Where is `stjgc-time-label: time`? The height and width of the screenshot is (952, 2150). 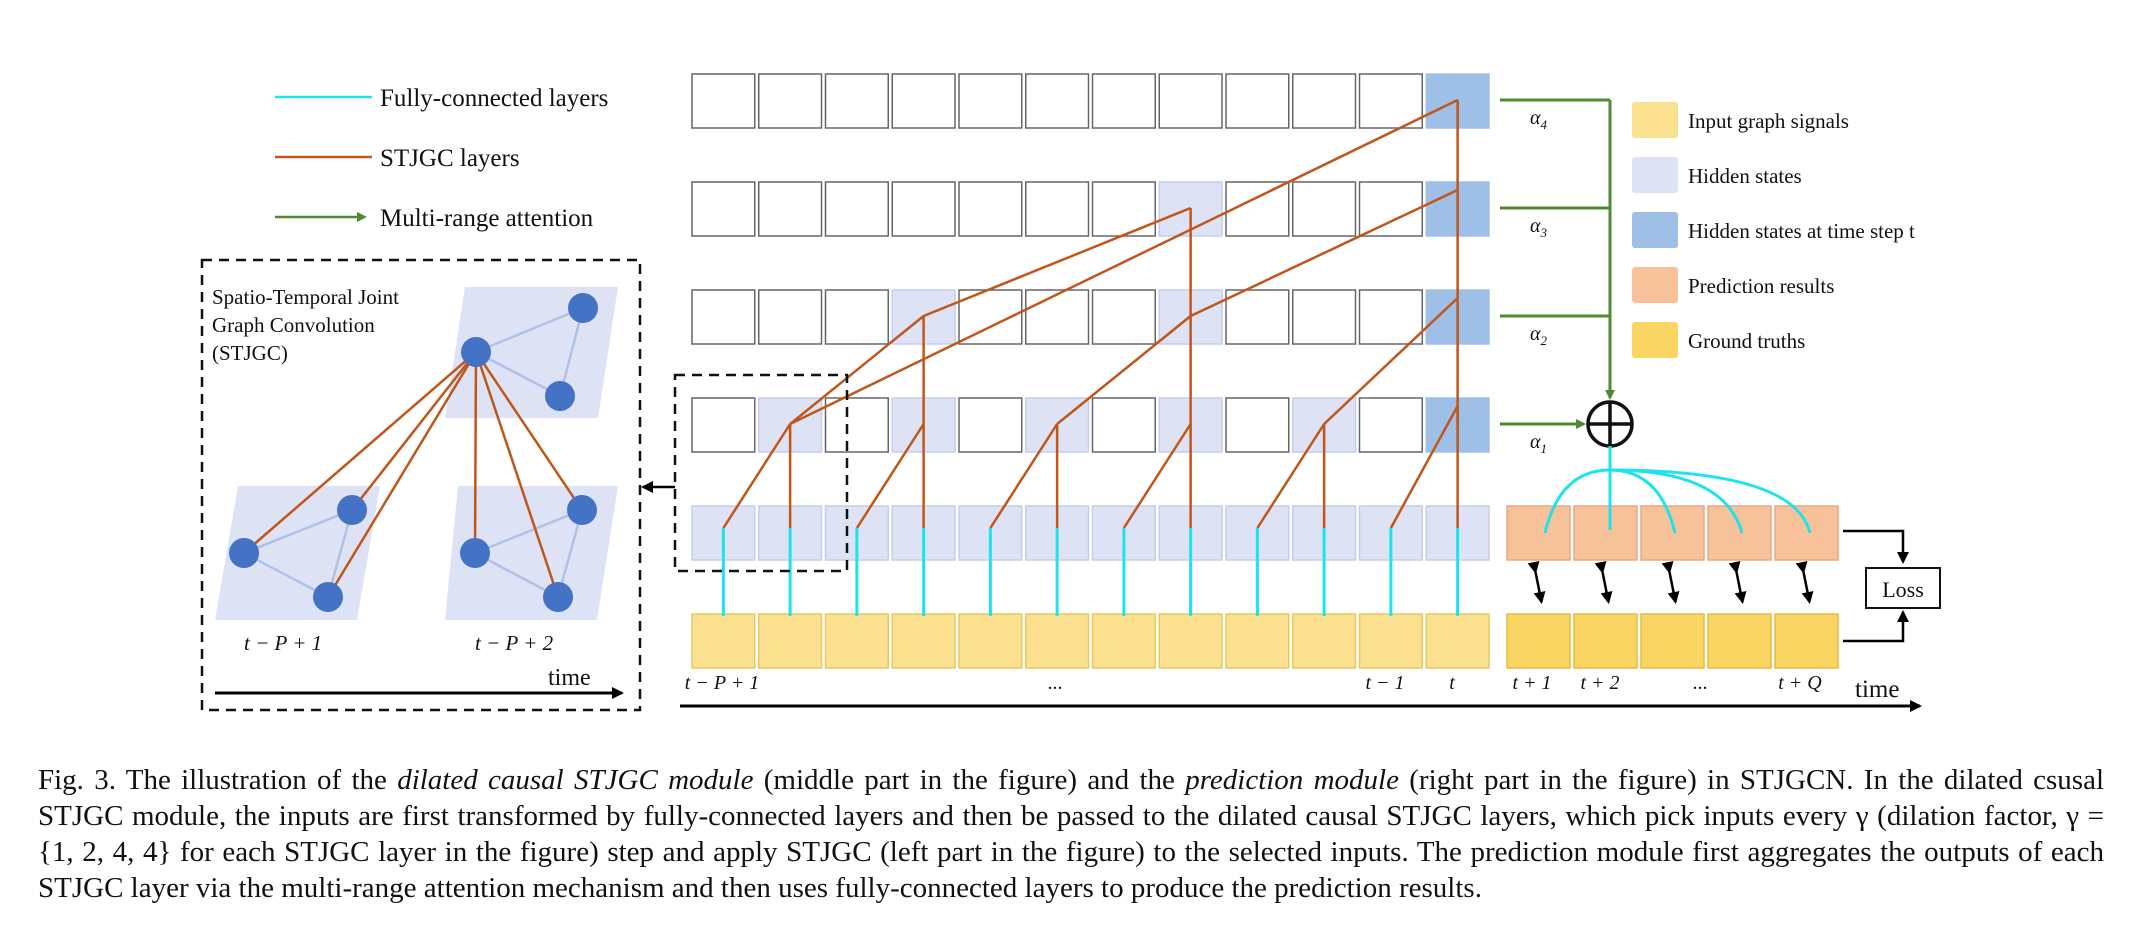
stjgc-time-label: time is located at coordinates (569, 678).